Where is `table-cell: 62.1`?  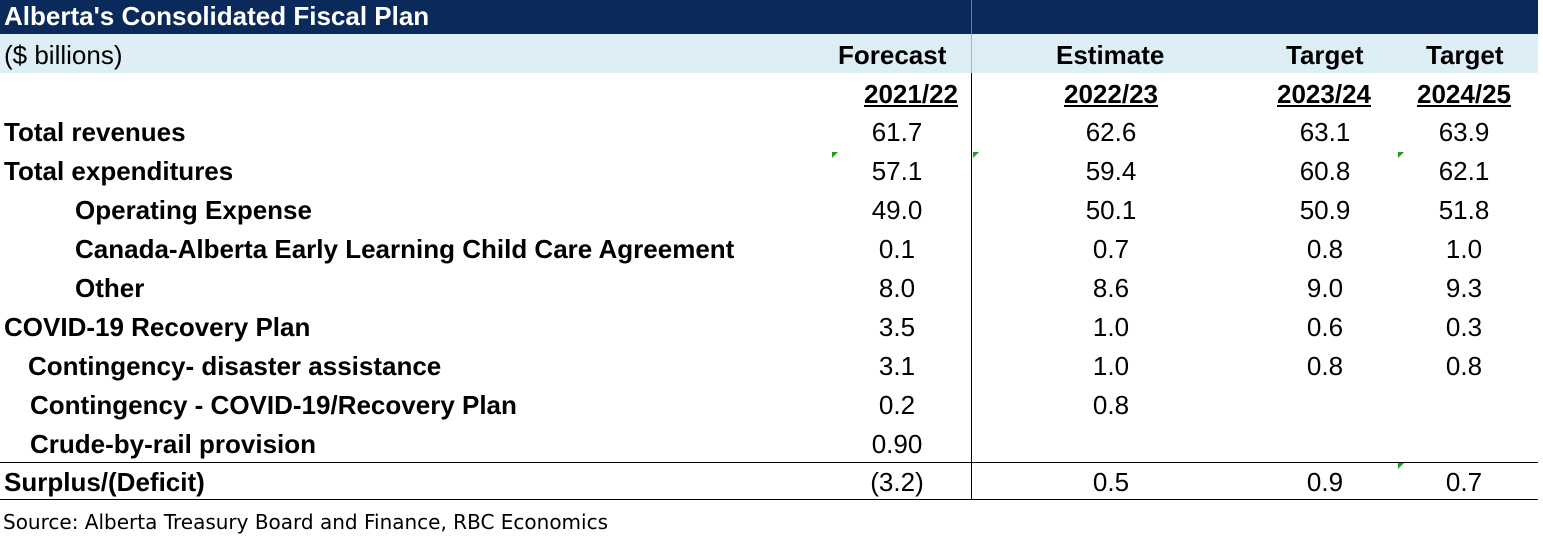
table-cell: 62.1 is located at coordinates (1464, 171).